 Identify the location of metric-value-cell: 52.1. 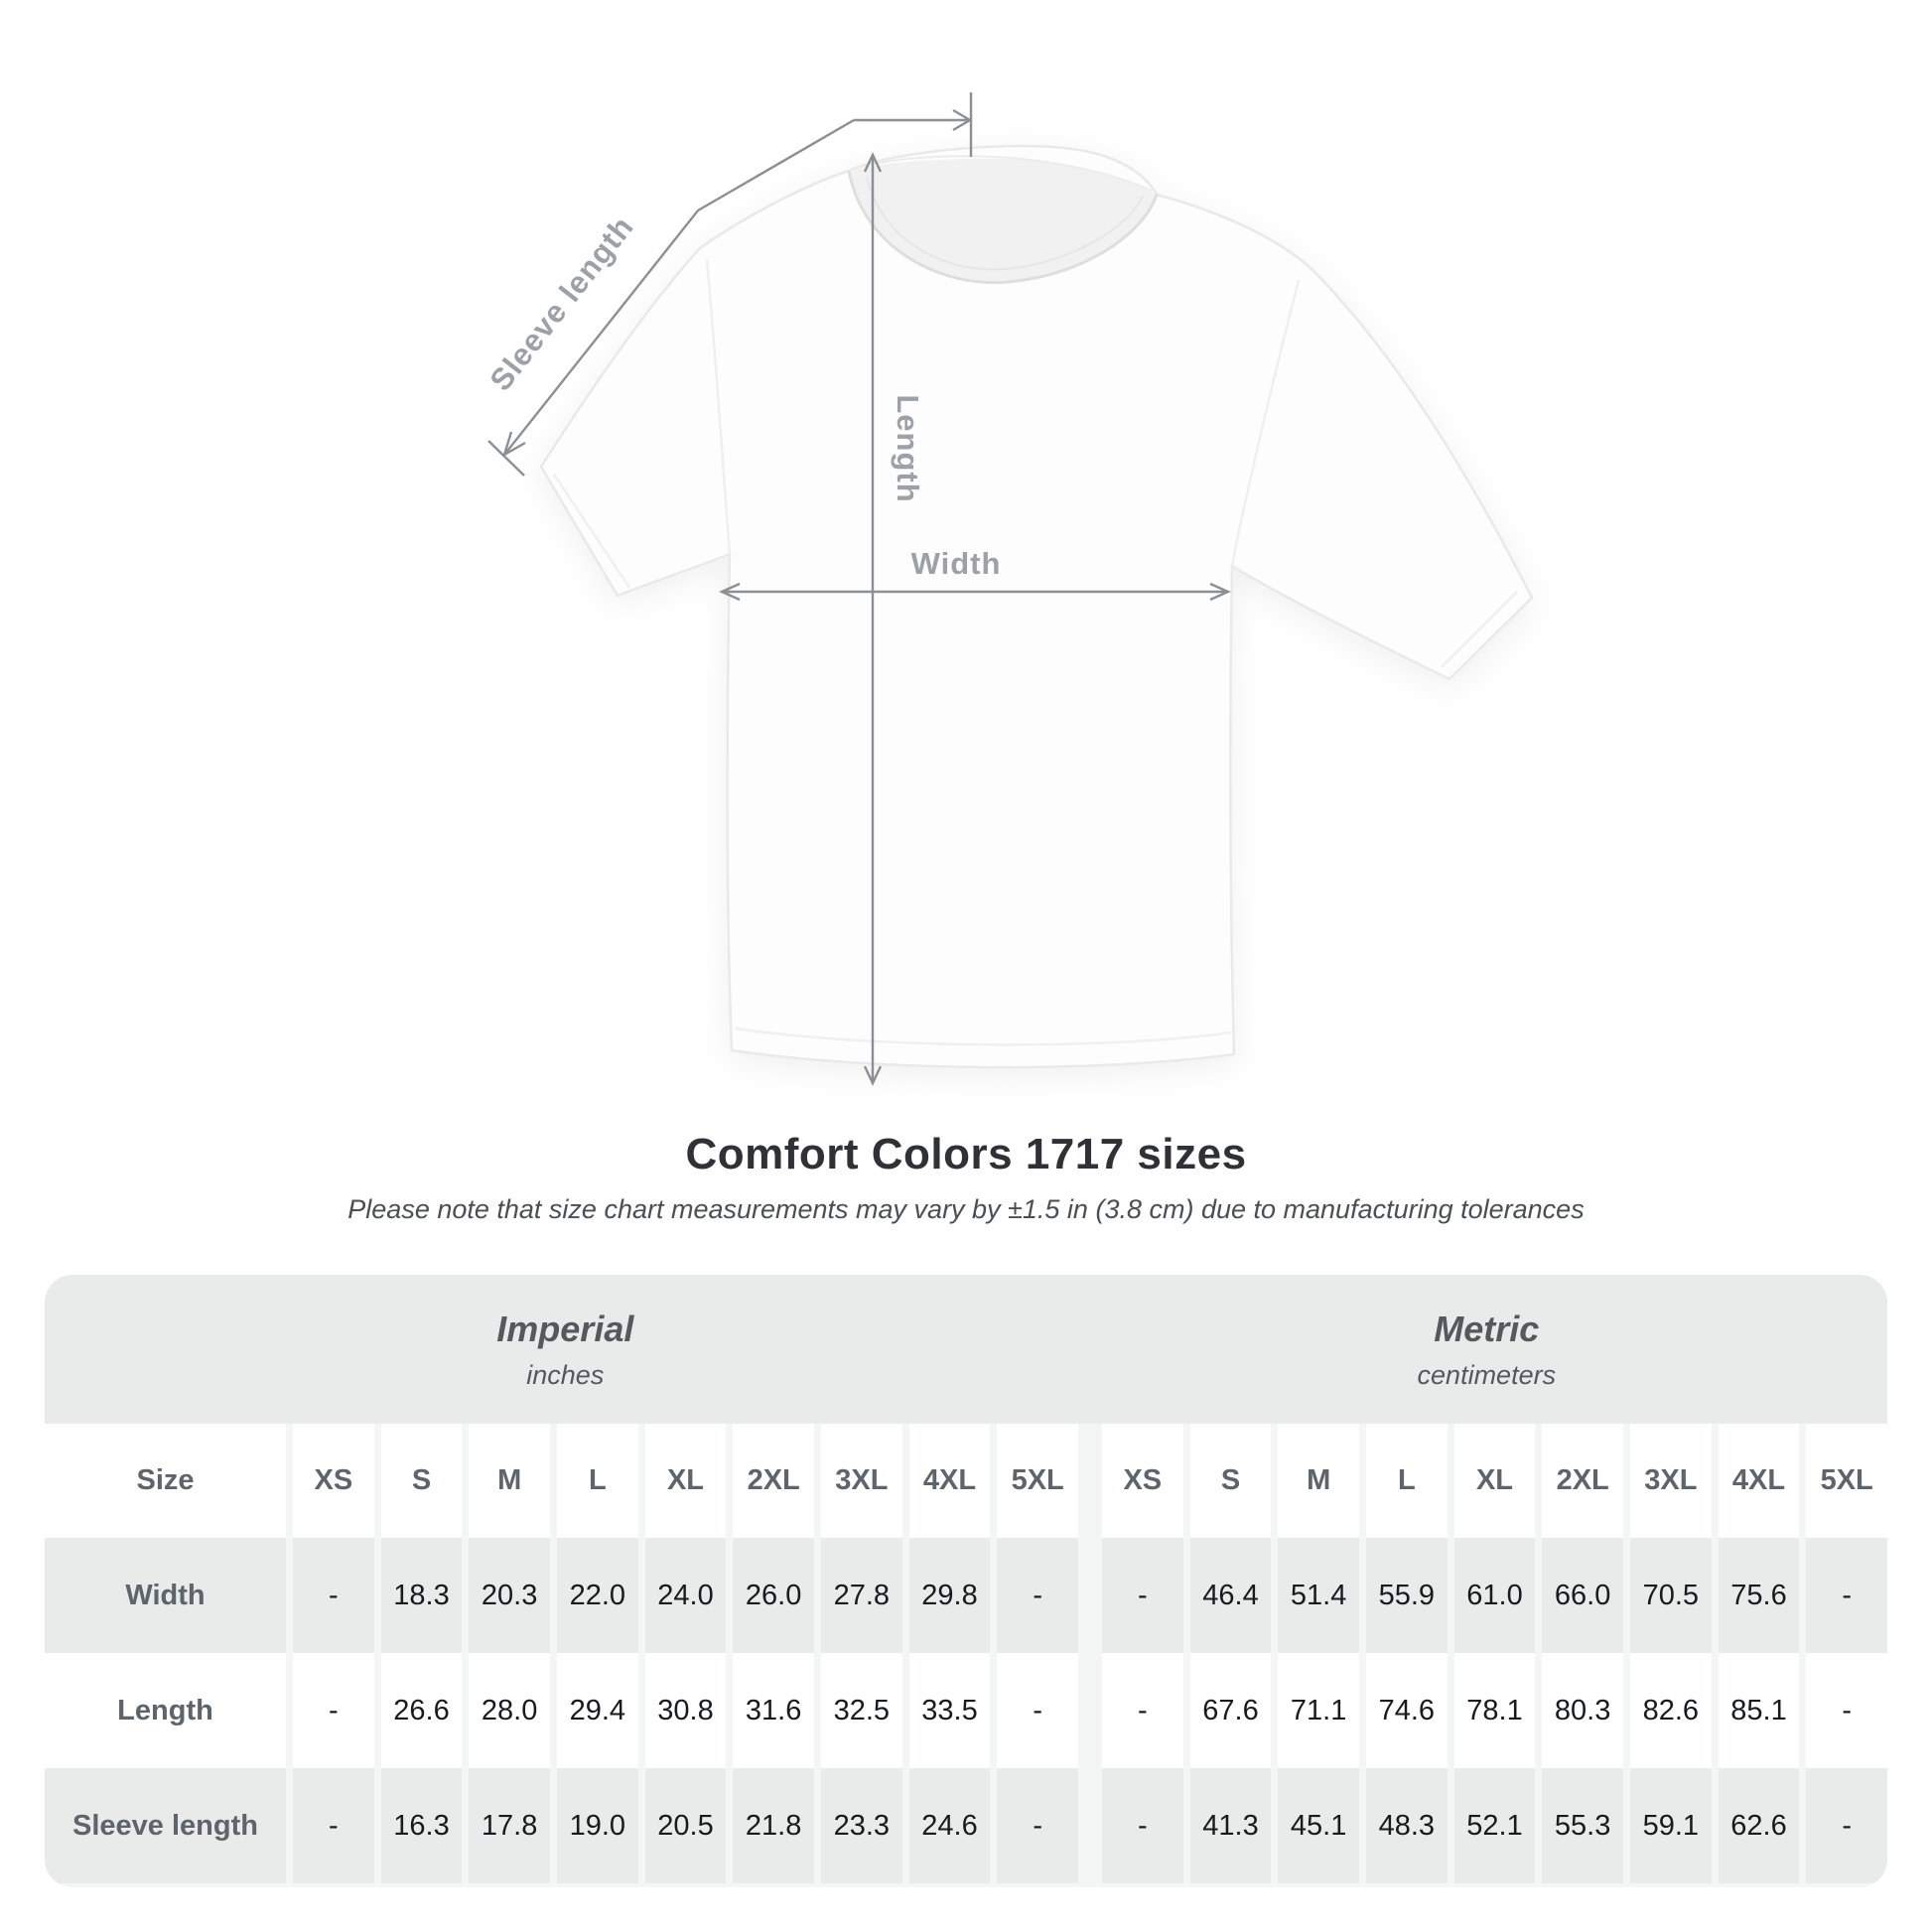
(1494, 1825).